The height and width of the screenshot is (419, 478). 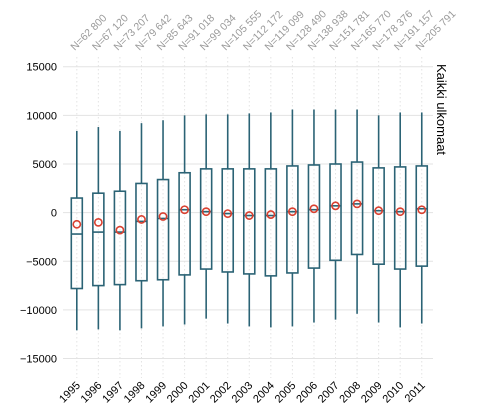 I want to click on x-tick-label: 1997, so click(x=113, y=393).